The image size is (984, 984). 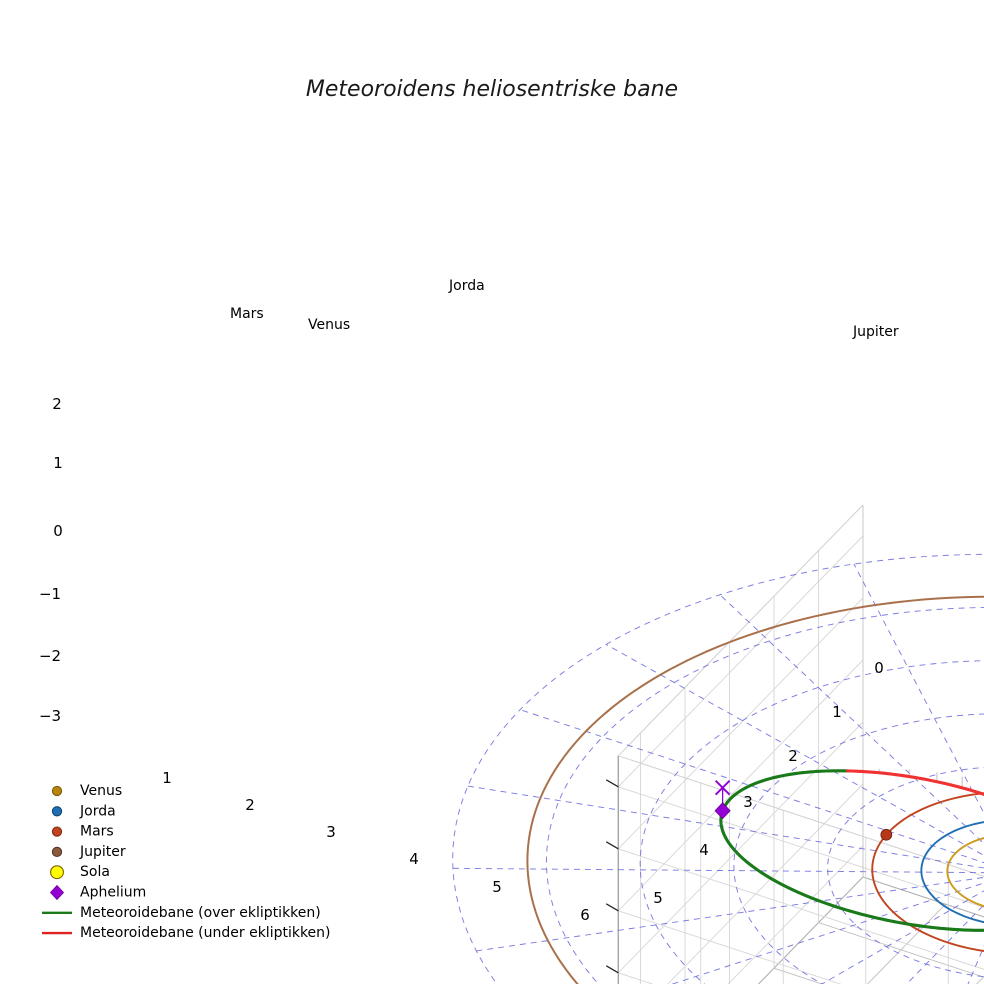 I want to click on meteoroid-track, so click(x=851, y=850).